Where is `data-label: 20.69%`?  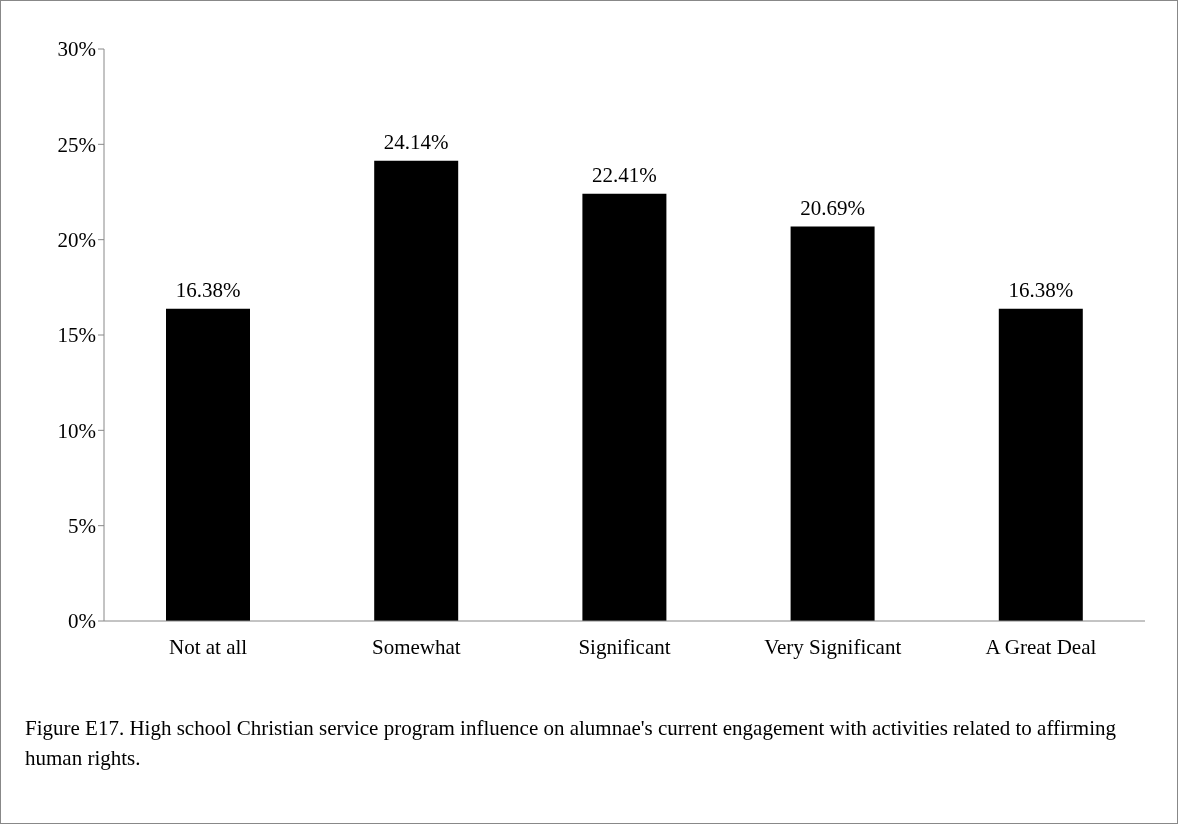 data-label: 20.69% is located at coordinates (832, 207).